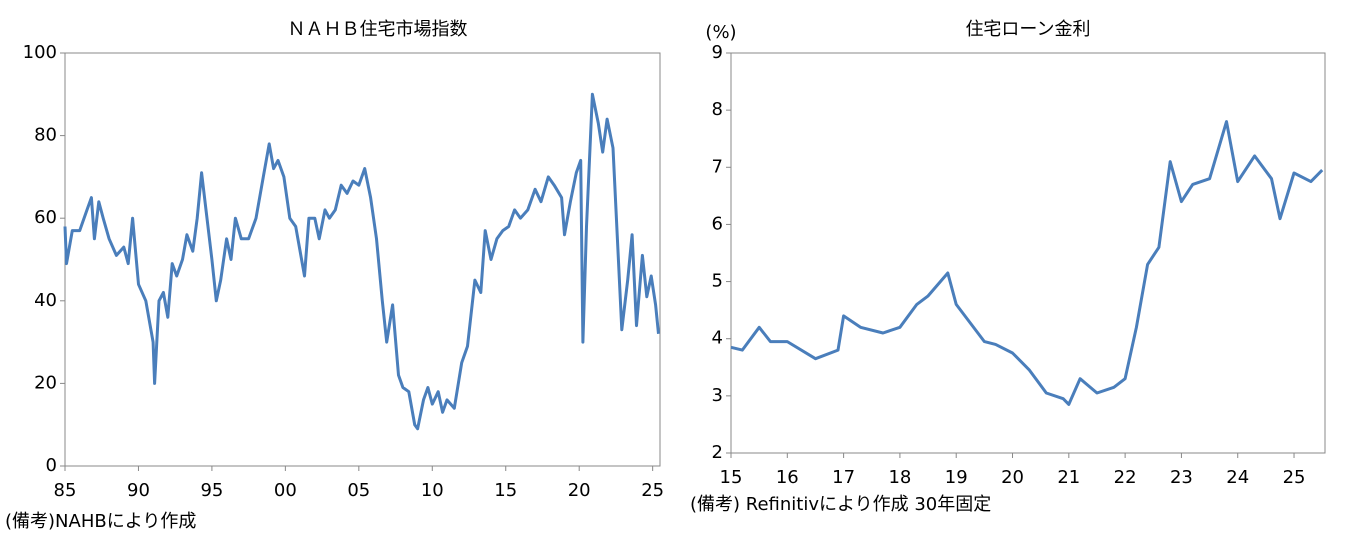 The height and width of the screenshot is (542, 1352). Describe the element at coordinates (1125, 477) in the screenshot. I see `x-tick-label: 22` at that location.